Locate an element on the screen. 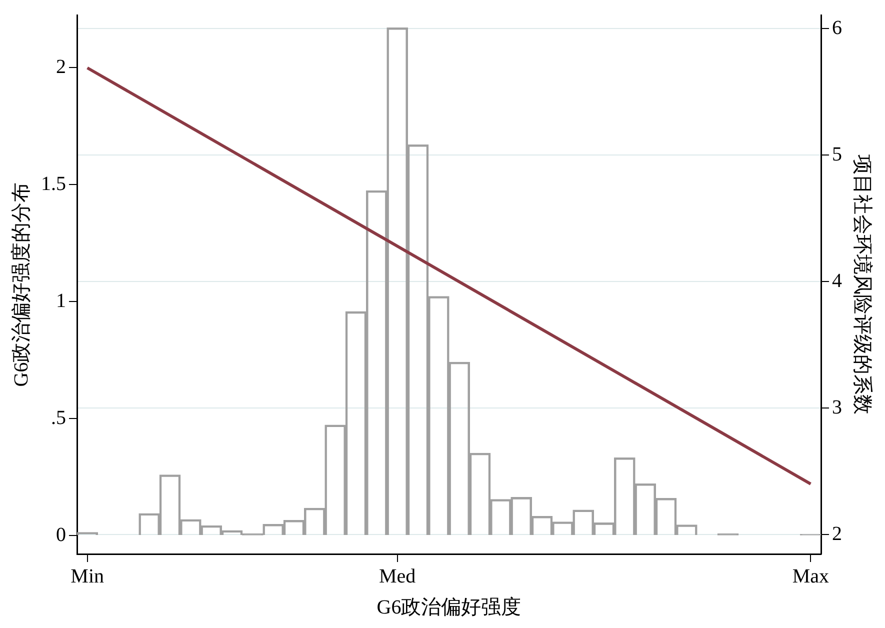  x-tick-label: Med is located at coordinates (397, 576).